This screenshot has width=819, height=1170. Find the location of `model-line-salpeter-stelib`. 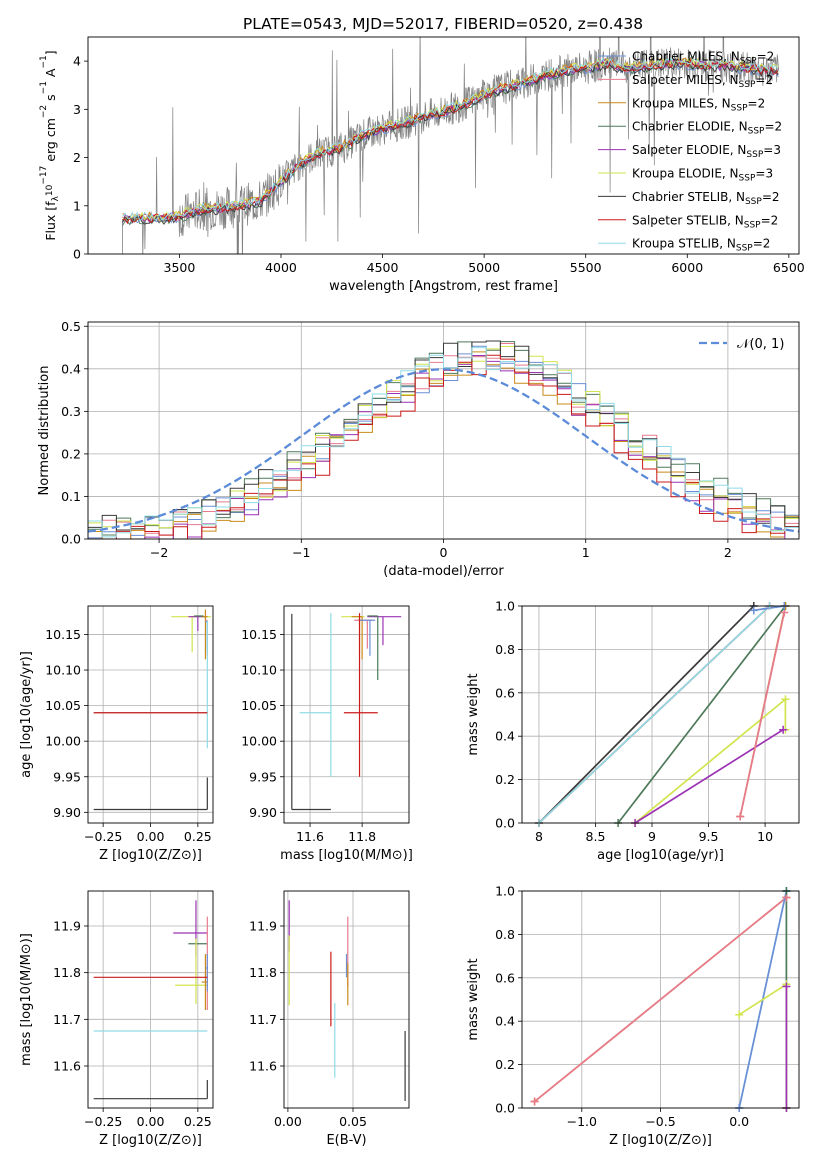

model-line-salpeter-stelib is located at coordinates (450, 142).